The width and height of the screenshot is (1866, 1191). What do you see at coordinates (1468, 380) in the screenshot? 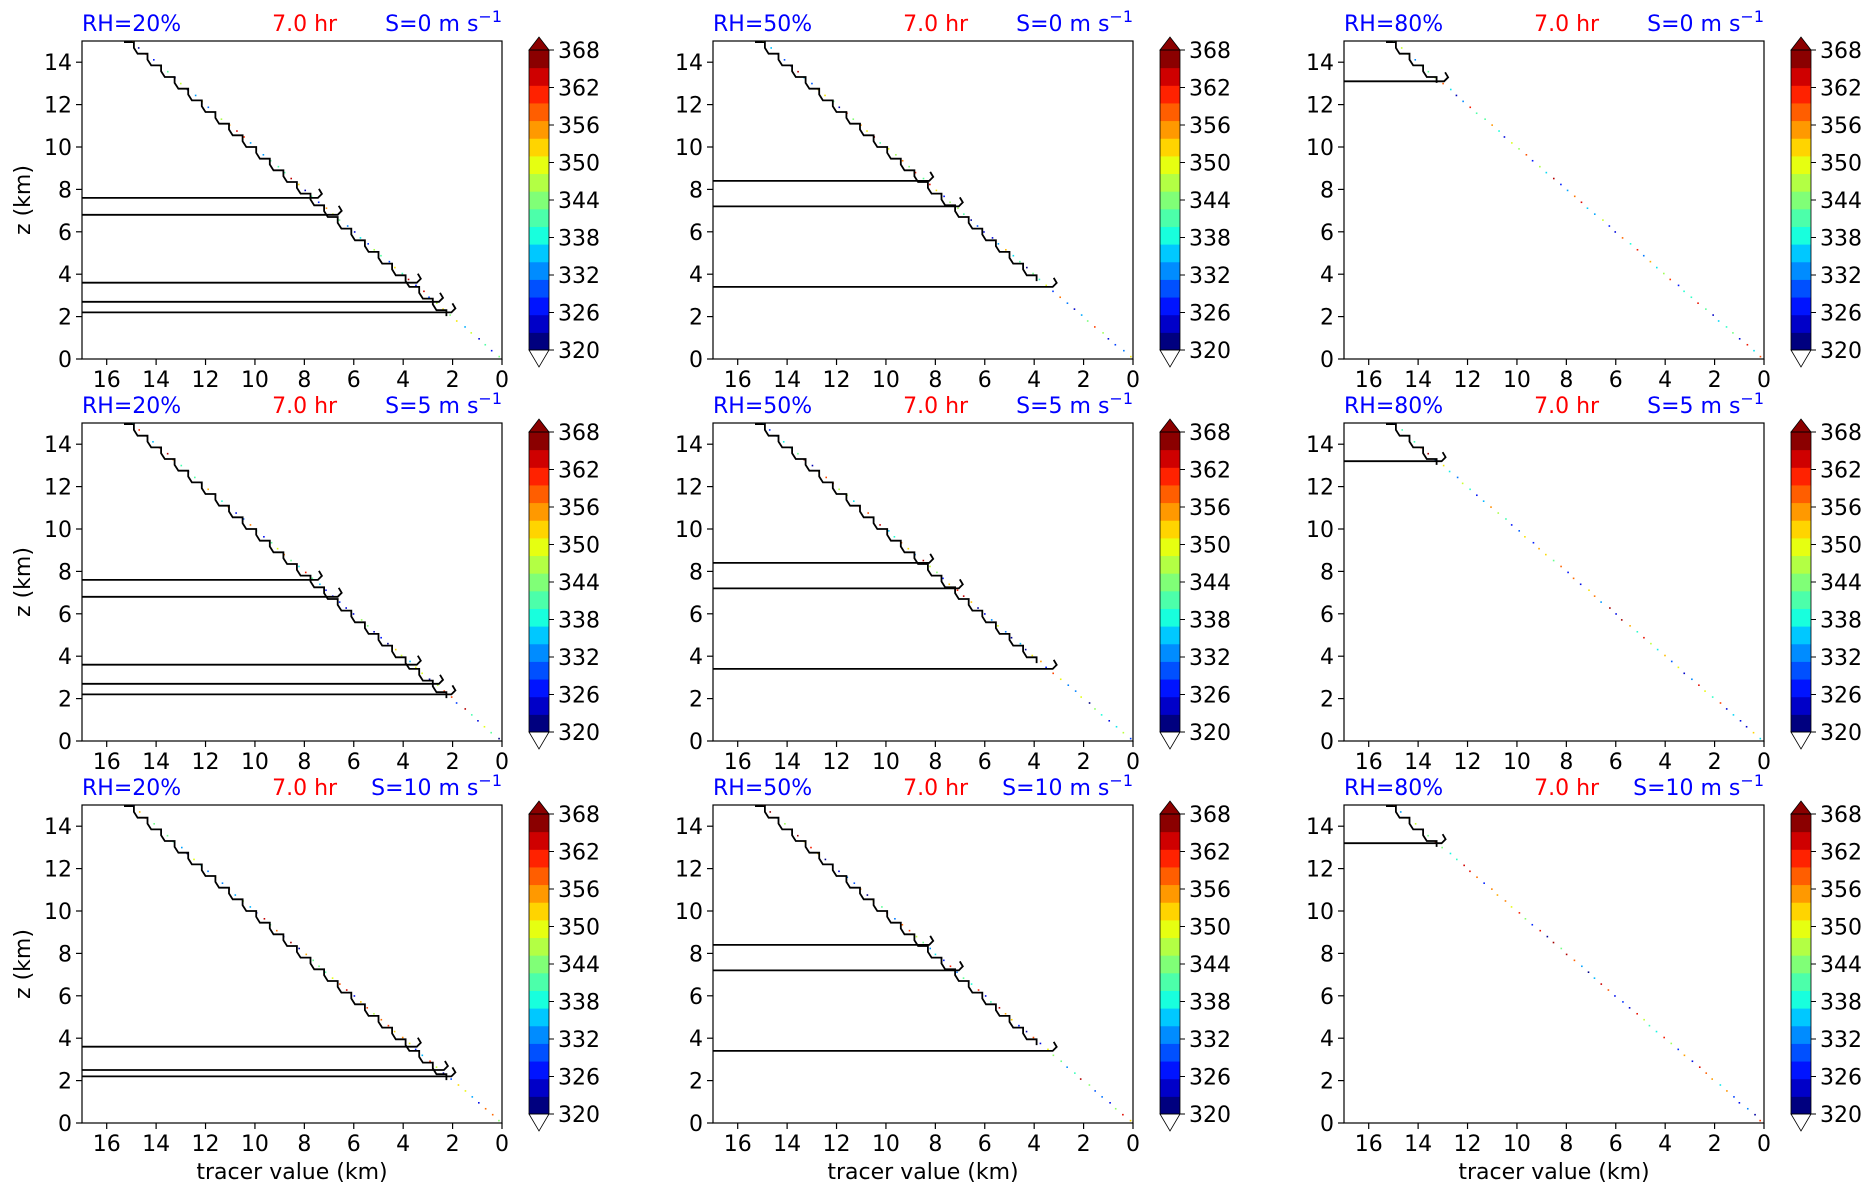
I see `x-tick-label: 12` at bounding box center [1468, 380].